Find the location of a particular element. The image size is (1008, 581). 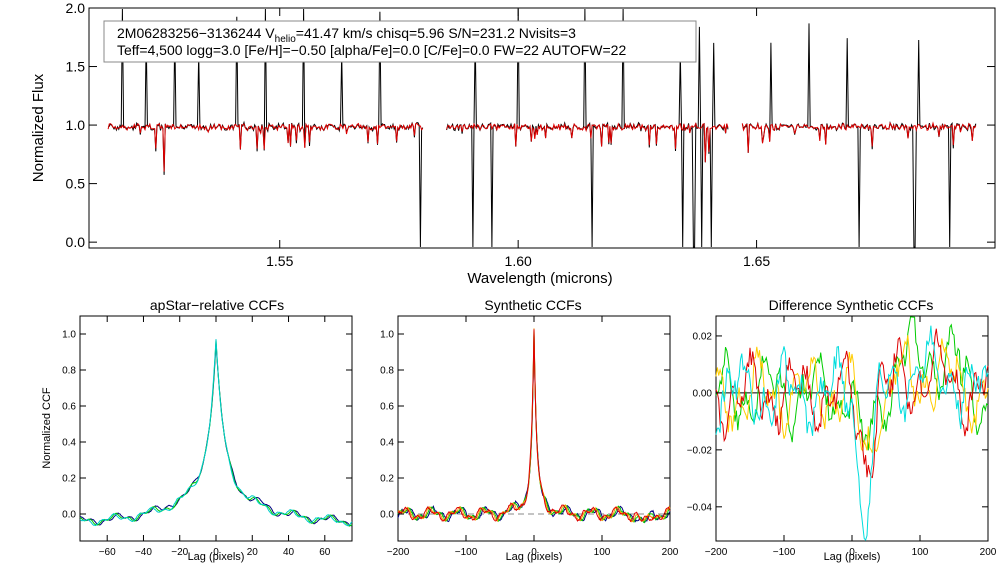

apstar-ticks: −60 −40 −20 0 20 40 60 0.0 0.2 0.4 0.6 0.8 1.0 is located at coordinates (207, 437).